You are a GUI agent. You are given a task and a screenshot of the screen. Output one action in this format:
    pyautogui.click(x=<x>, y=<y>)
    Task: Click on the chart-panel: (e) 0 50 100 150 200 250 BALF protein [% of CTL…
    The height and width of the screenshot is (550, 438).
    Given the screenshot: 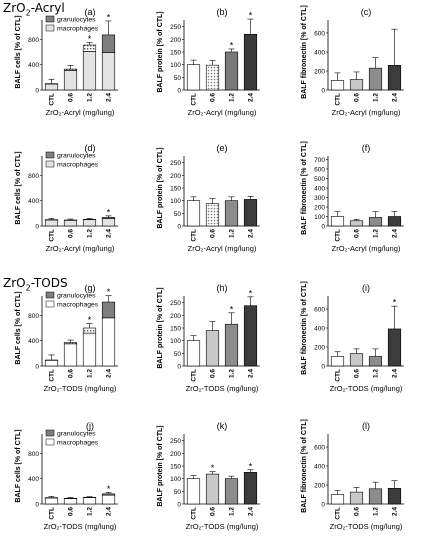 What is the action you would take?
    pyautogui.click(x=208, y=198)
    